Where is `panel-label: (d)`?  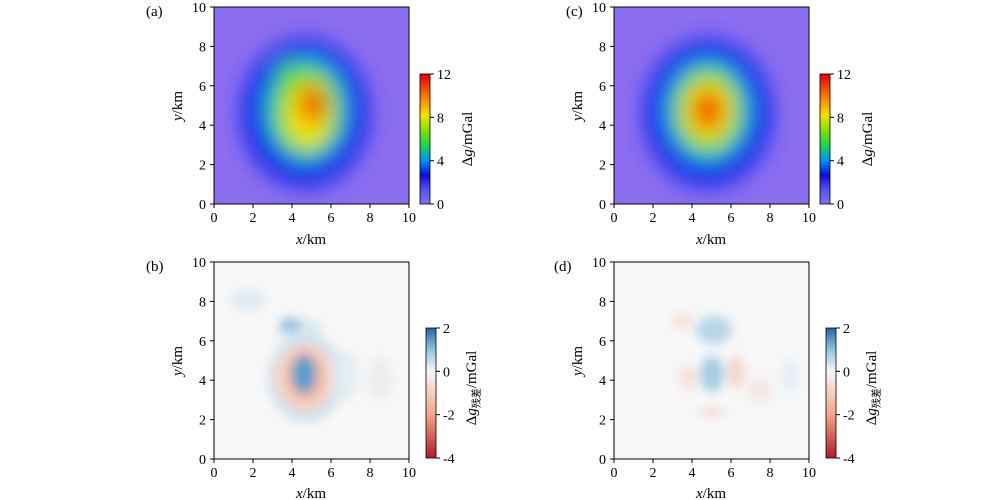
panel-label: (d) is located at coordinates (563, 267).